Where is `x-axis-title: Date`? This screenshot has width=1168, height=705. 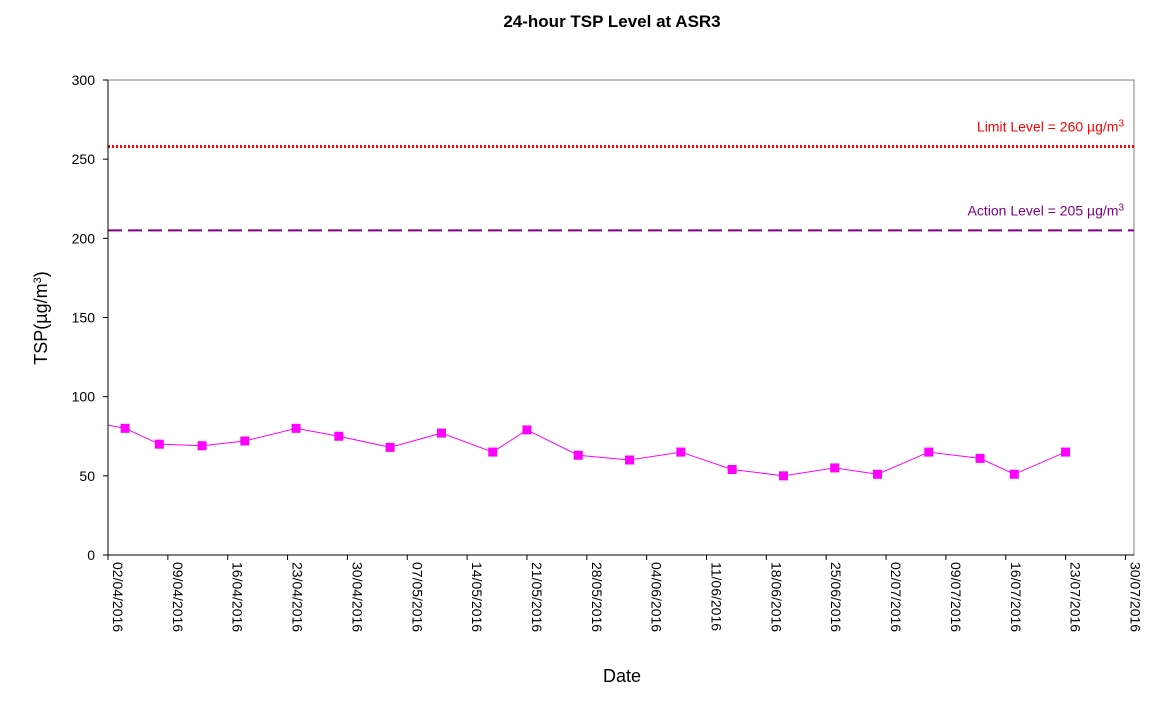
x-axis-title: Date is located at coordinates (622, 676).